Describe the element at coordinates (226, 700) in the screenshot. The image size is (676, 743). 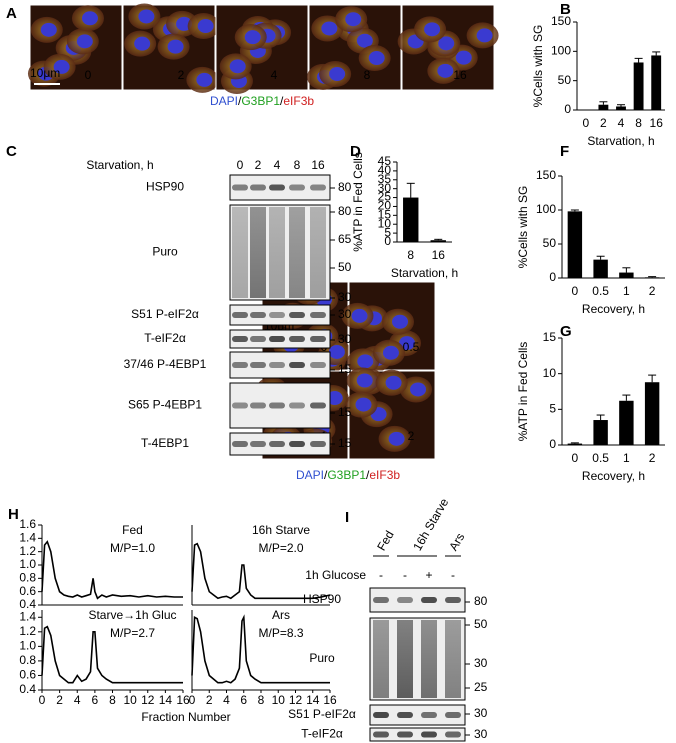
I see `x-tick-label: 4` at that location.